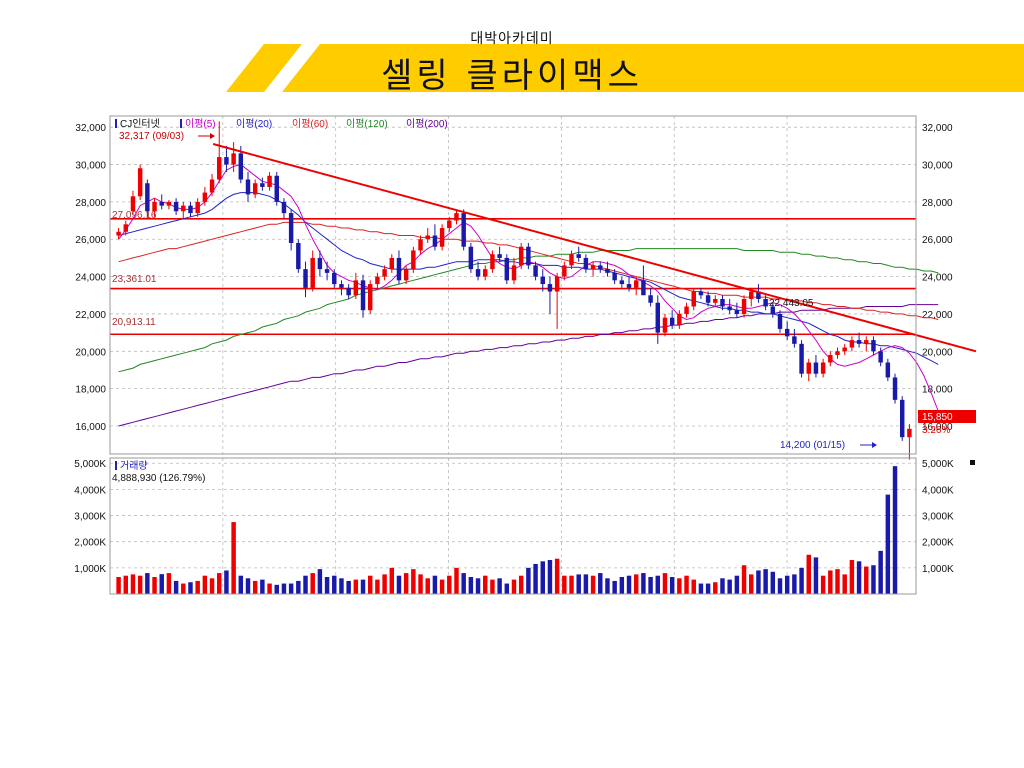 The image size is (1024, 768). Describe the element at coordinates (937, 203) in the screenshot. I see `price-tick-label-right: 28,000` at that location.